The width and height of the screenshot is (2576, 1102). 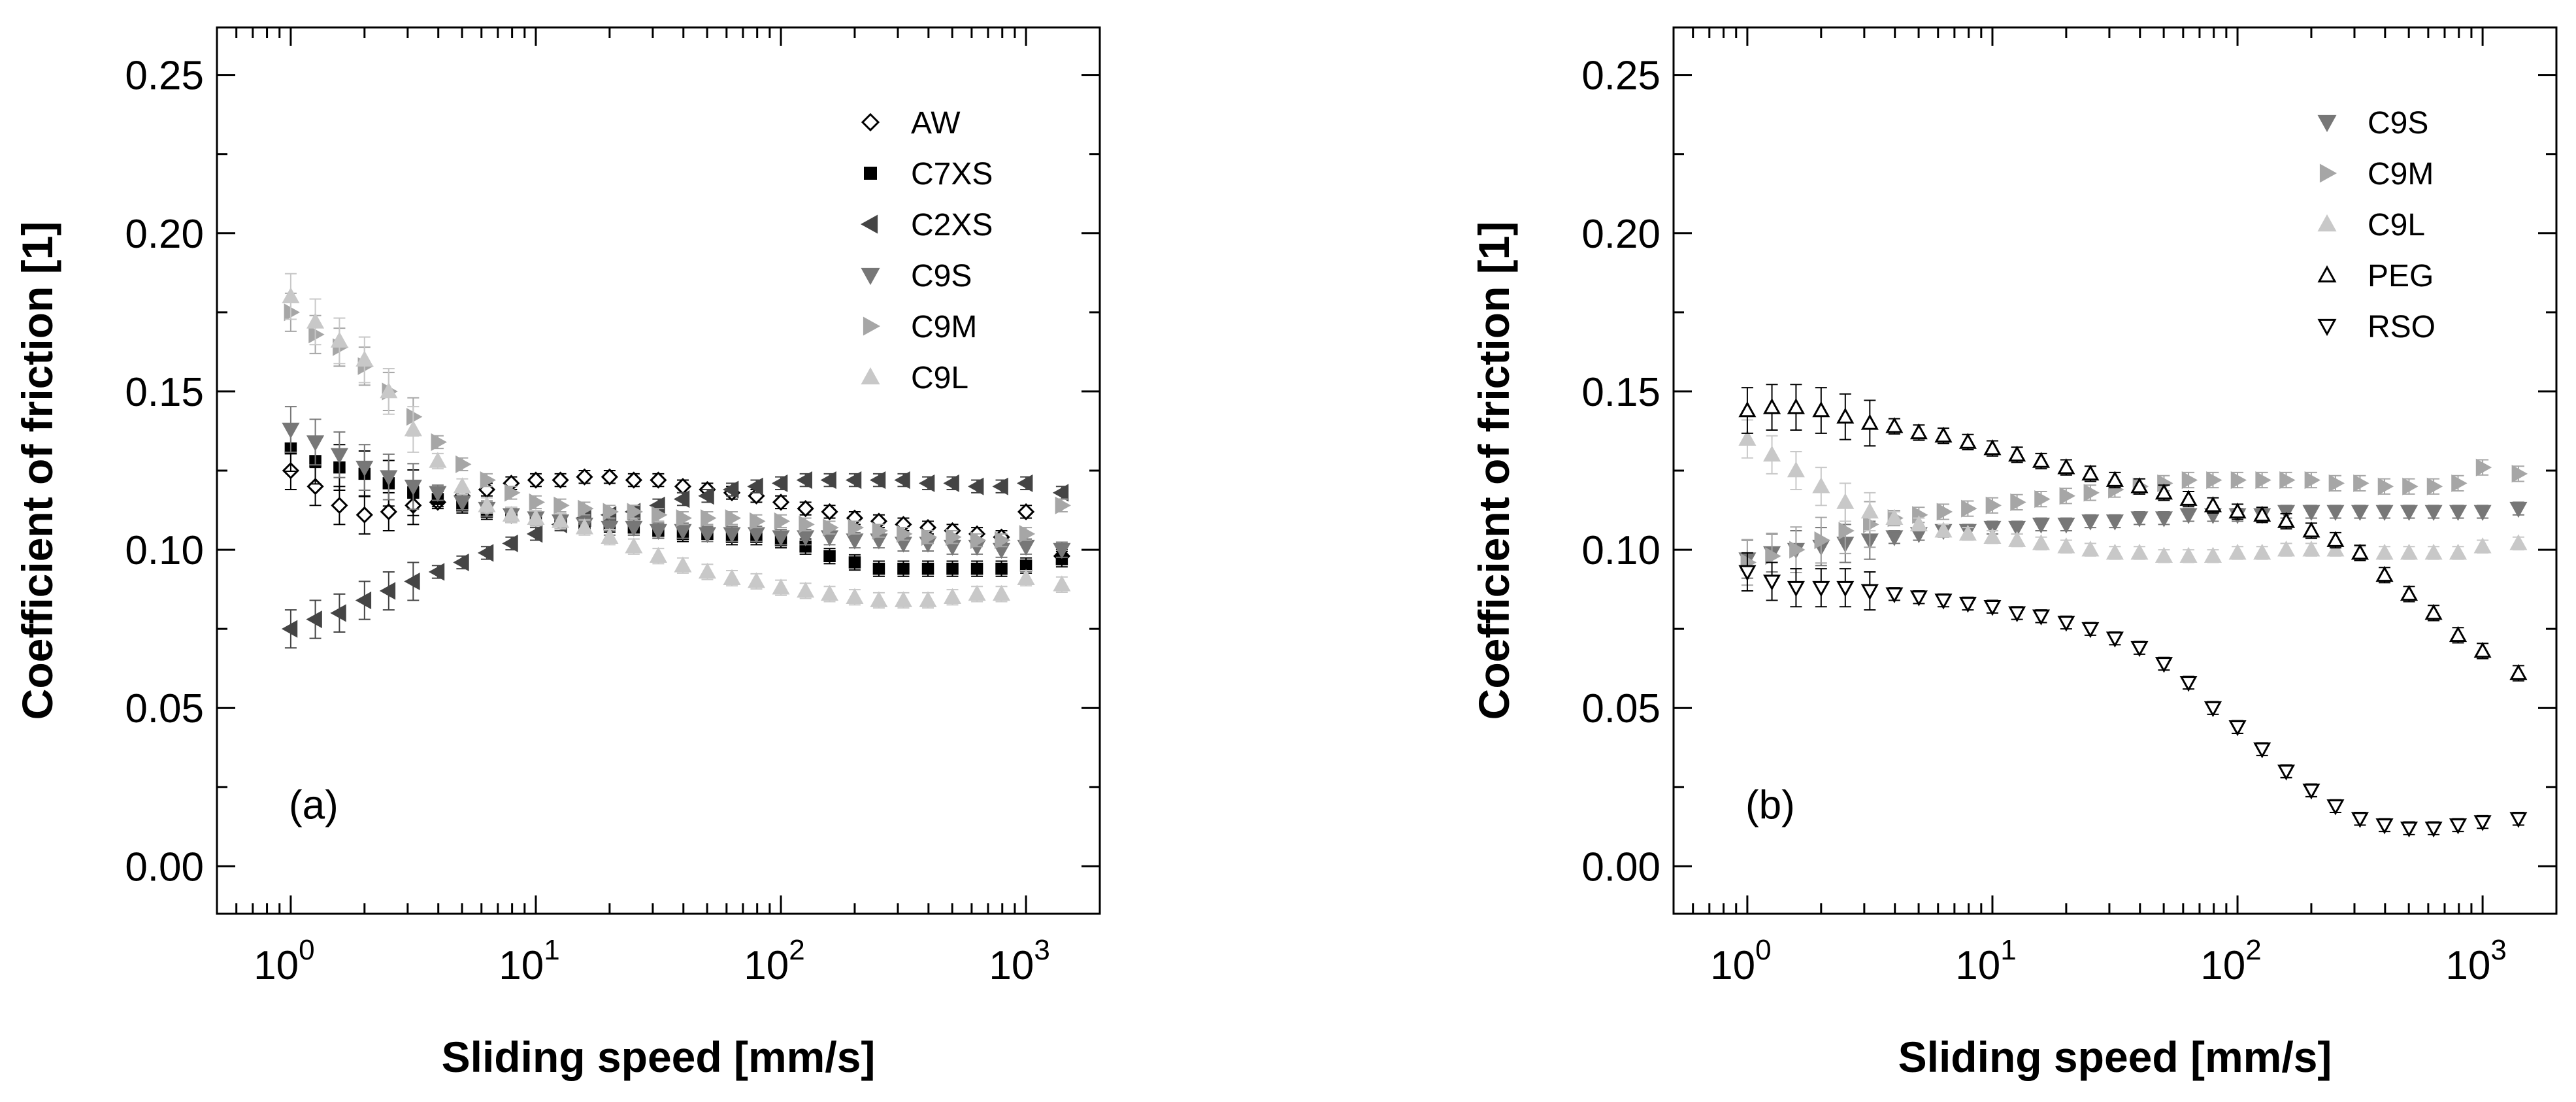 I want to click on series-C9M, so click(x=677, y=421).